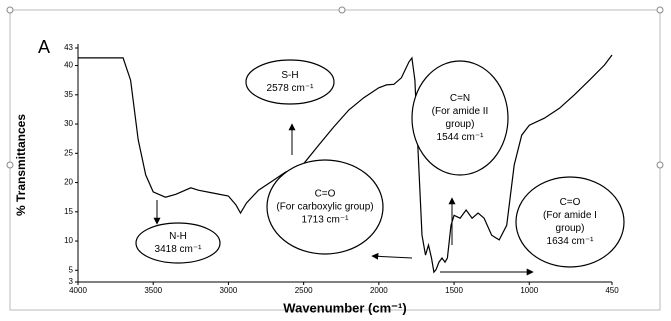 This screenshot has height=321, width=671. What do you see at coordinates (21, 165) in the screenshot?
I see `y-axis-label: % Transmittances` at bounding box center [21, 165].